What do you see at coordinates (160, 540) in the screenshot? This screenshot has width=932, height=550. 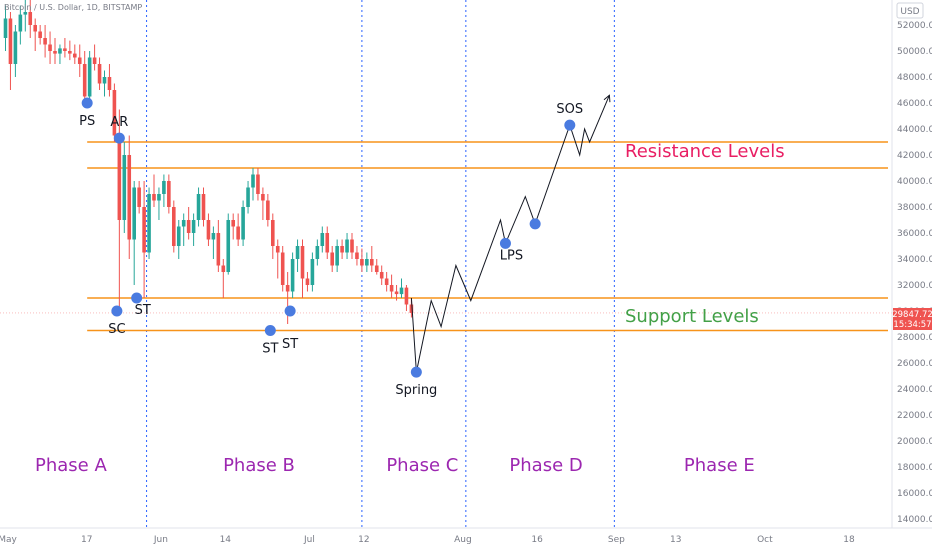 I see `time-tick-label: Jun` at bounding box center [160, 540].